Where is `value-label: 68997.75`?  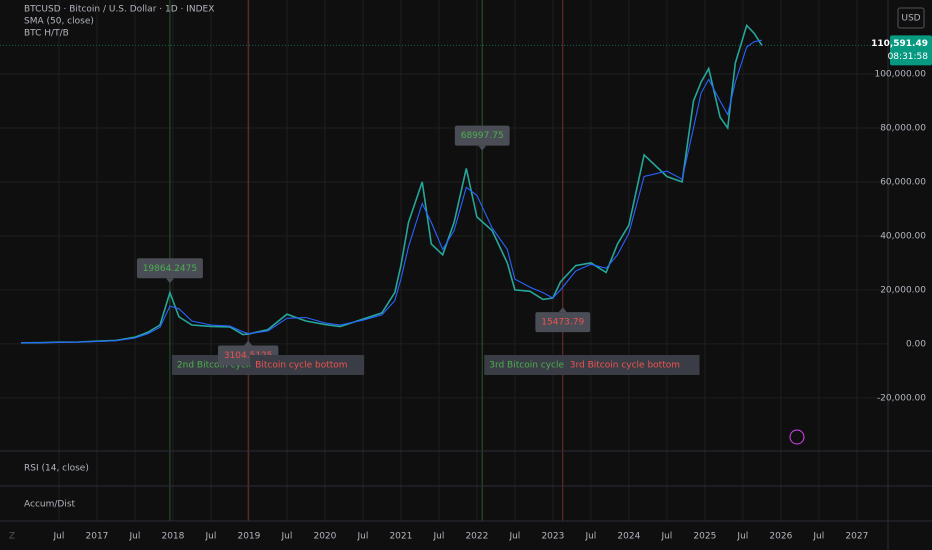 value-label: 68997.75 is located at coordinates (482, 136).